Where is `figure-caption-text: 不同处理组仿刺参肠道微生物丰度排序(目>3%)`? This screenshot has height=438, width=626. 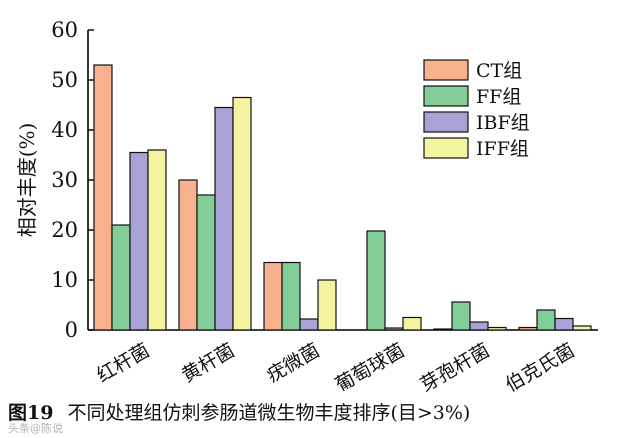
figure-caption-text: 不同处理组仿刺参肠道微生物丰度排序(目>3%) is located at coordinates (269, 413).